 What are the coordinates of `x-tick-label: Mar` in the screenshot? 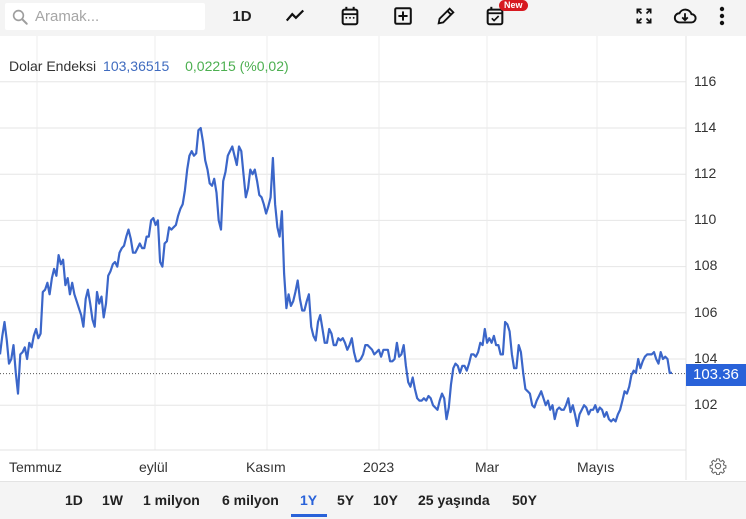 It's located at (487, 467).